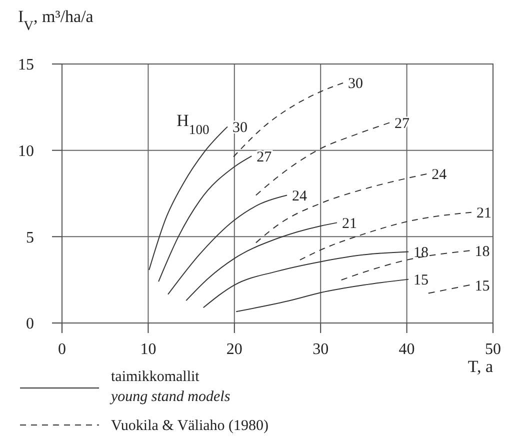  Describe the element at coordinates (148, 349) in the screenshot. I see `x-tick-label: 10` at that location.